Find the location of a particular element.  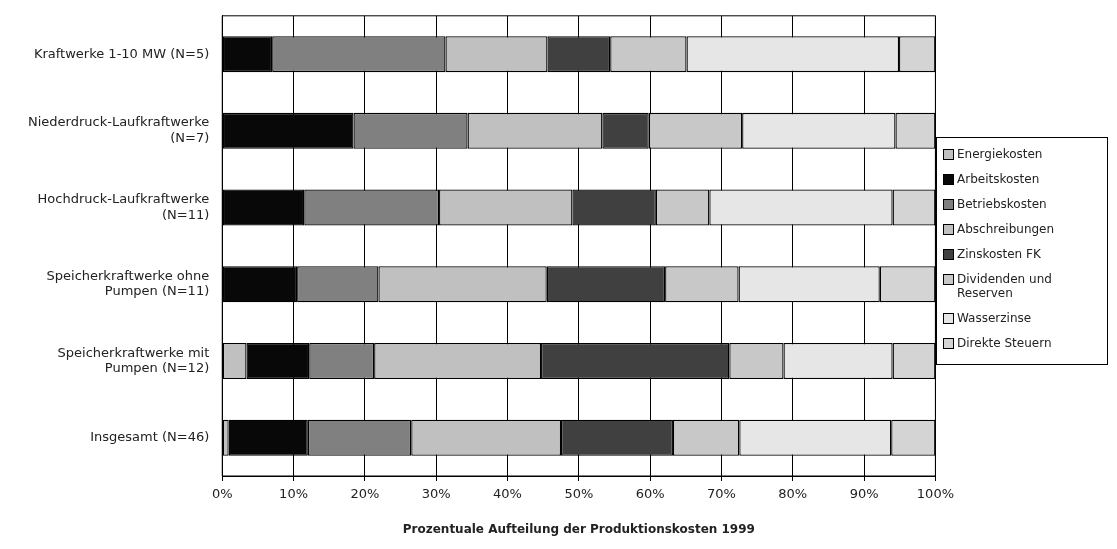

x-tick-label: 90% is located at coordinates (864, 494).